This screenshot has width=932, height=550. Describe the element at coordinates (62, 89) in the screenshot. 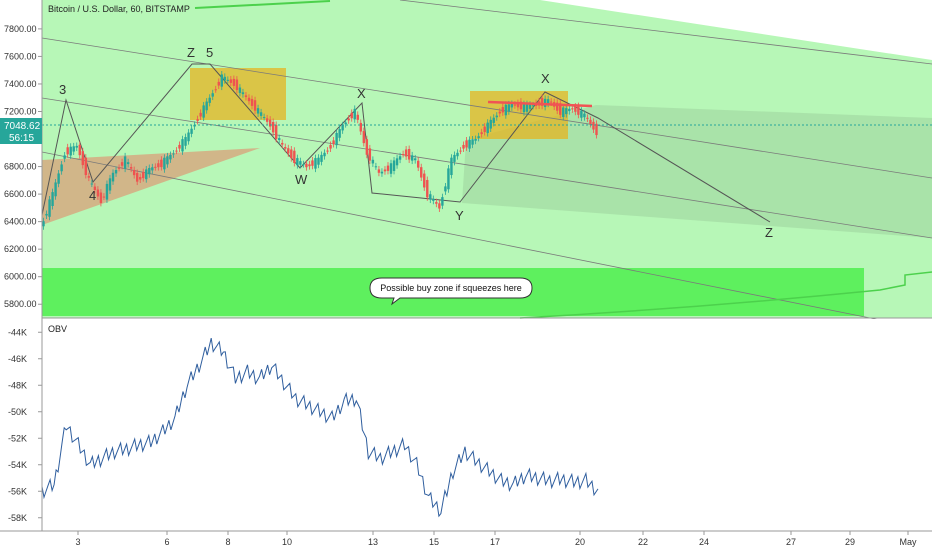

I see `wave-label: 3` at that location.